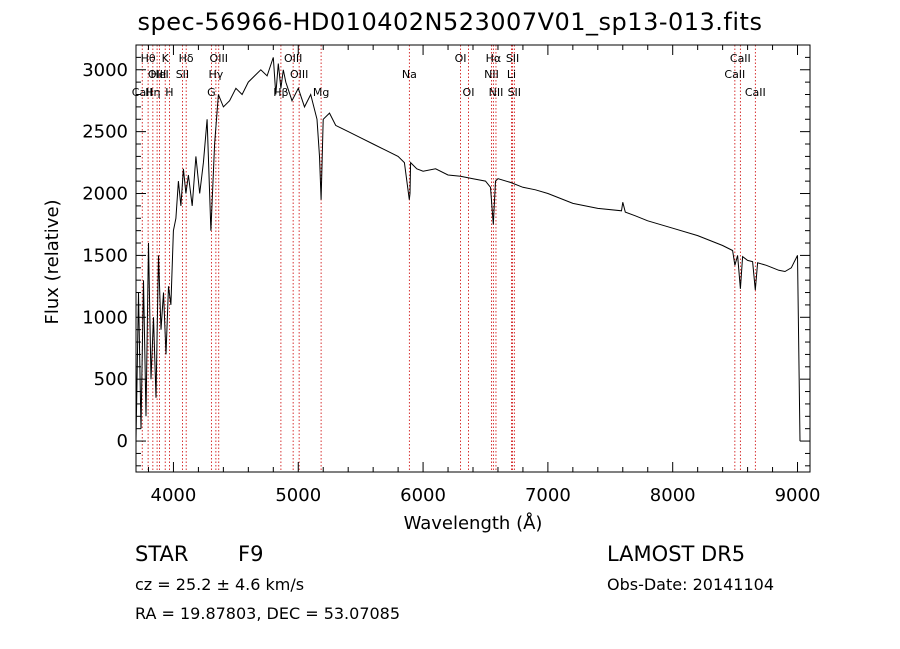  Describe the element at coordinates (122, 441) in the screenshot. I see `y-tick-label: 0` at that location.